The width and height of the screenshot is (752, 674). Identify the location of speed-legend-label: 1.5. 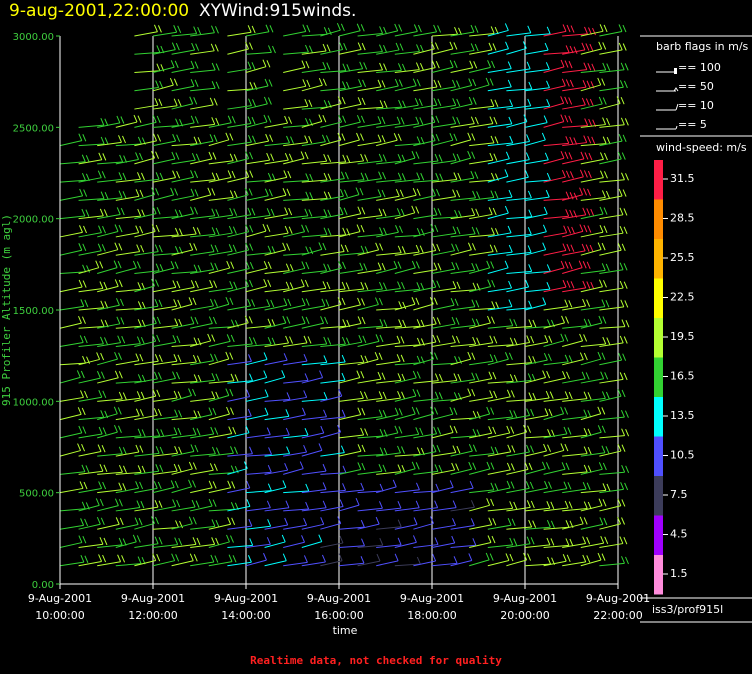
(679, 573).